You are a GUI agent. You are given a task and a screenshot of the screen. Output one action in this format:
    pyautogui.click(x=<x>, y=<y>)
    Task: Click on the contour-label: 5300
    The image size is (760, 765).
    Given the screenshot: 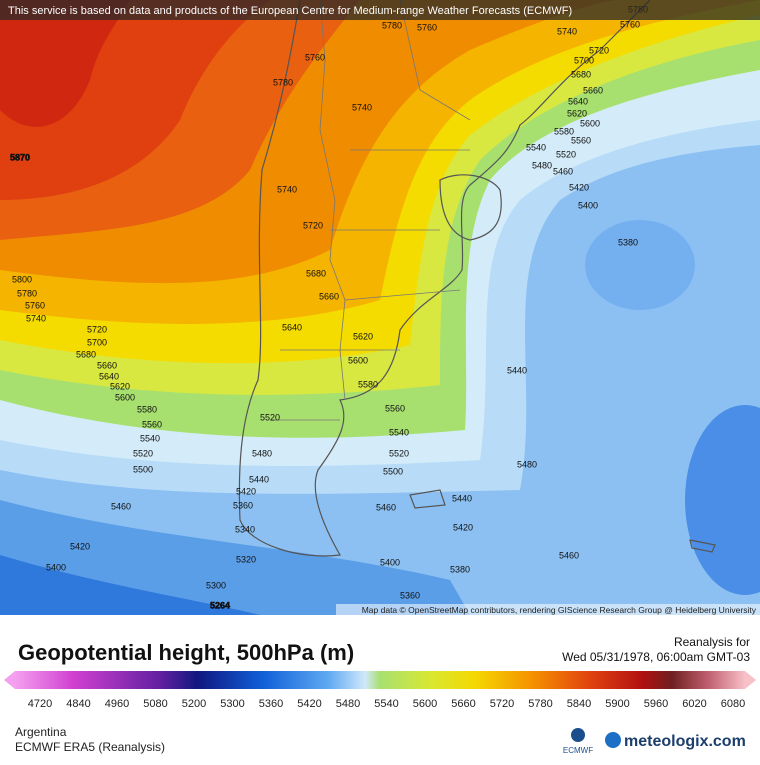 What is the action you would take?
    pyautogui.click(x=216, y=585)
    